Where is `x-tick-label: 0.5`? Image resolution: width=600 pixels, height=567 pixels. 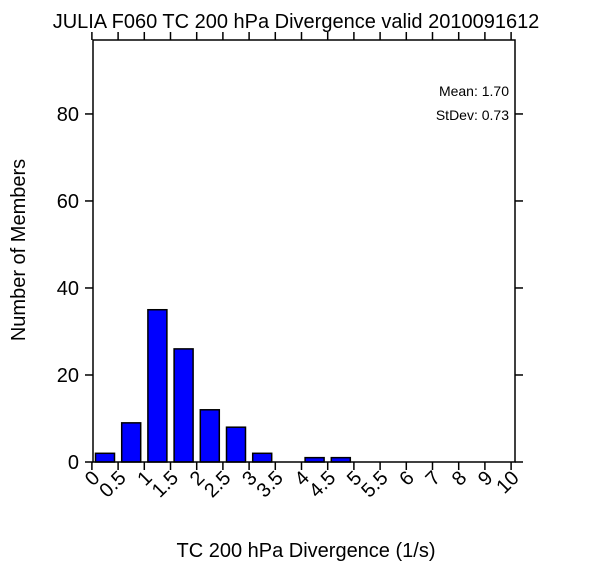 x-tick-label: 0.5 is located at coordinates (112, 484).